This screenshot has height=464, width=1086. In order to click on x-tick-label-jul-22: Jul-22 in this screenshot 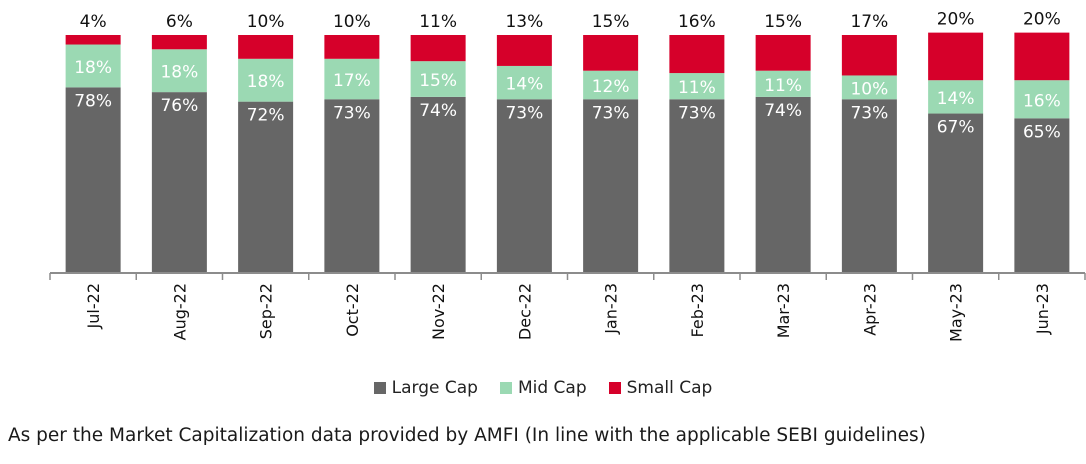, I will do `click(93, 306)`.